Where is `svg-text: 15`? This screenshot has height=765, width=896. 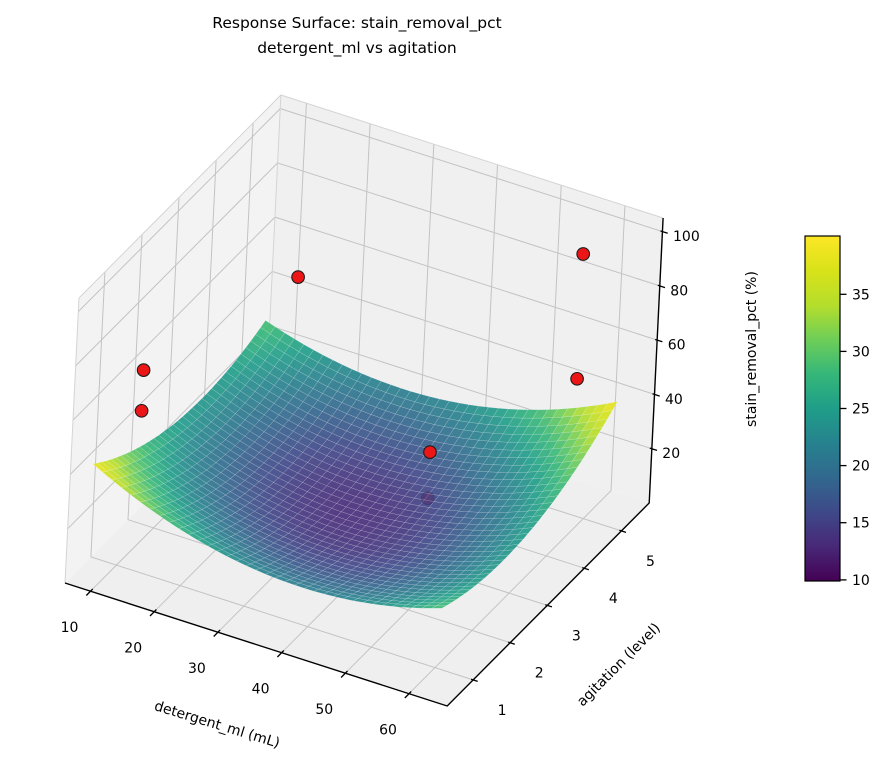 svg-text: 15 is located at coordinates (861, 524).